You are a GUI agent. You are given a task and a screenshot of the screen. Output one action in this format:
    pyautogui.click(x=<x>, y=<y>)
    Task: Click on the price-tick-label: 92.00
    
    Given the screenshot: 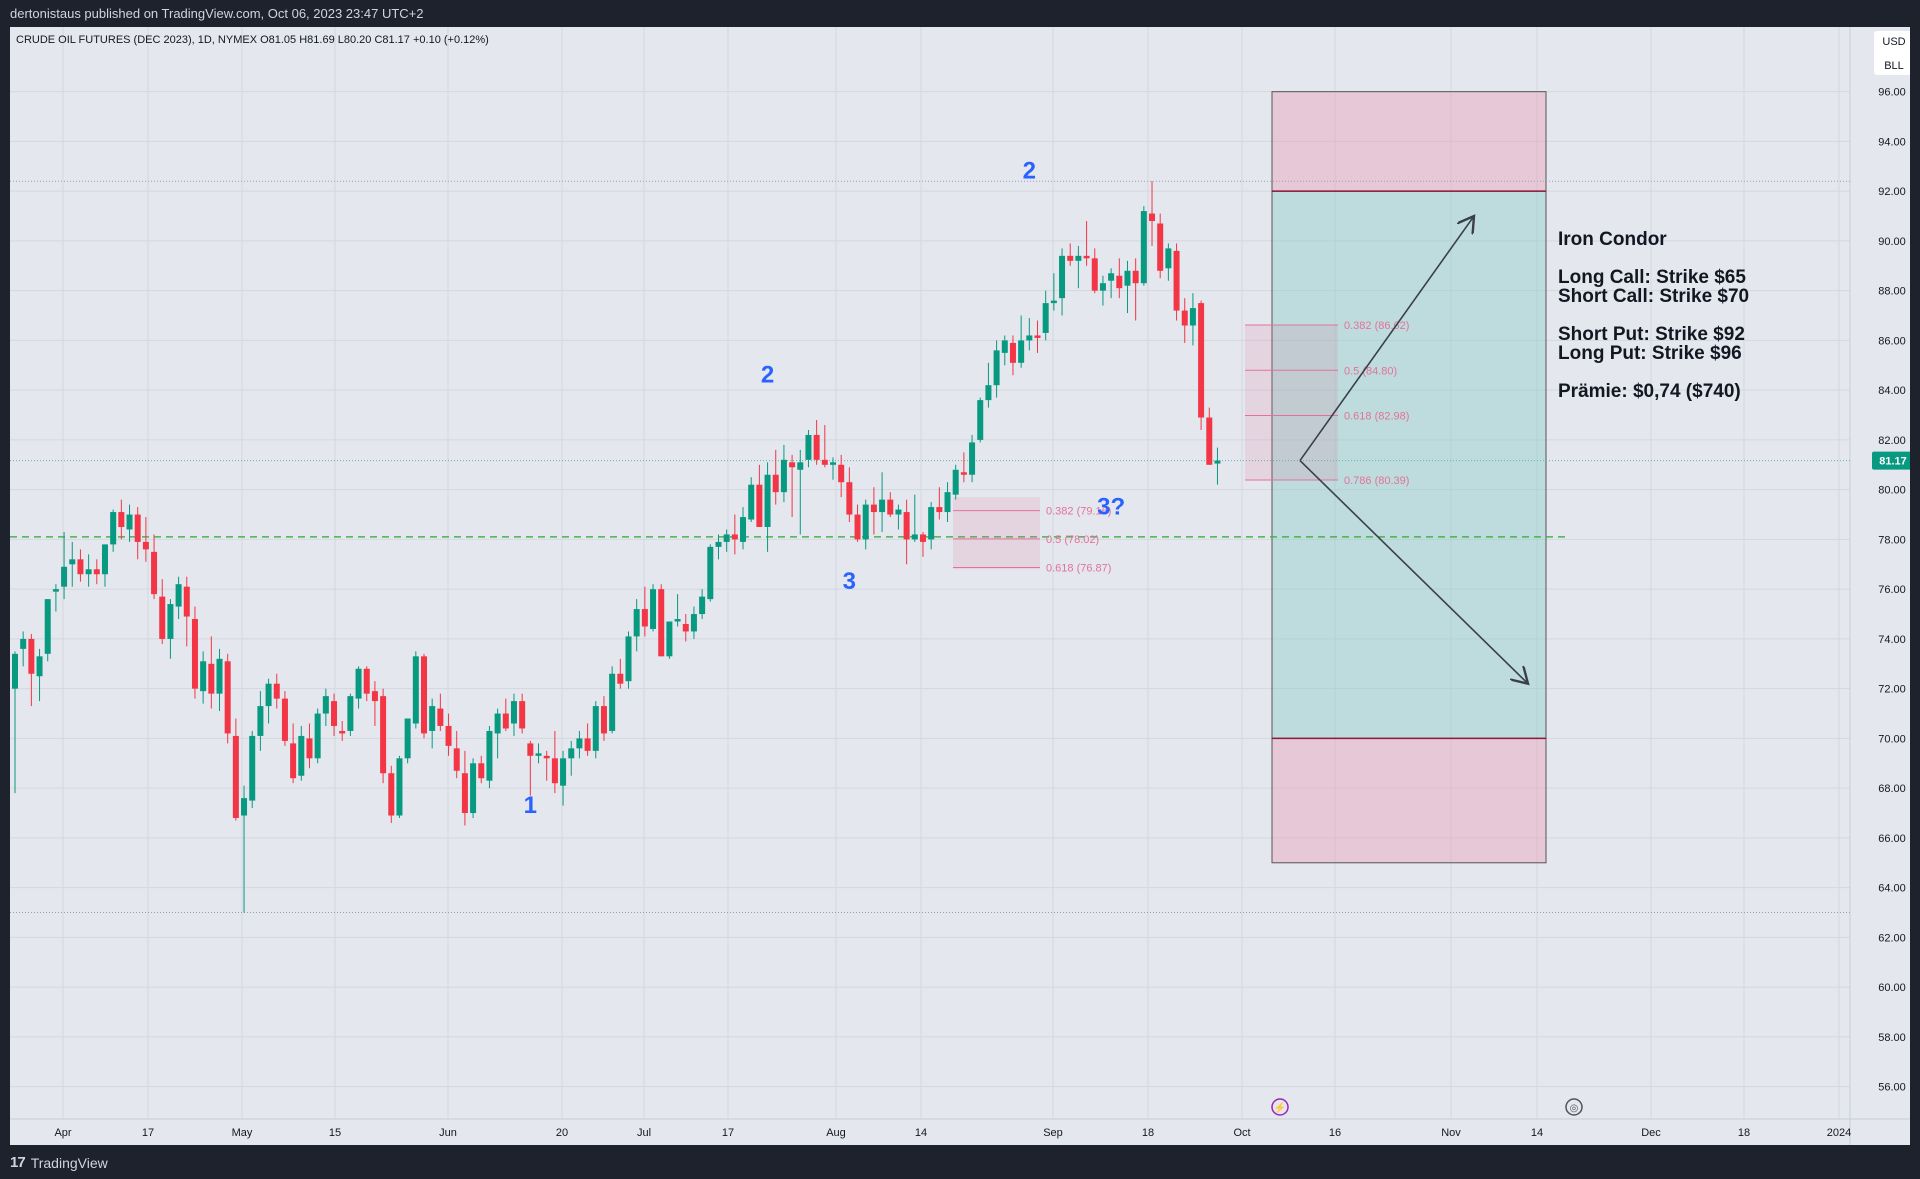 What is the action you would take?
    pyautogui.click(x=1892, y=192)
    